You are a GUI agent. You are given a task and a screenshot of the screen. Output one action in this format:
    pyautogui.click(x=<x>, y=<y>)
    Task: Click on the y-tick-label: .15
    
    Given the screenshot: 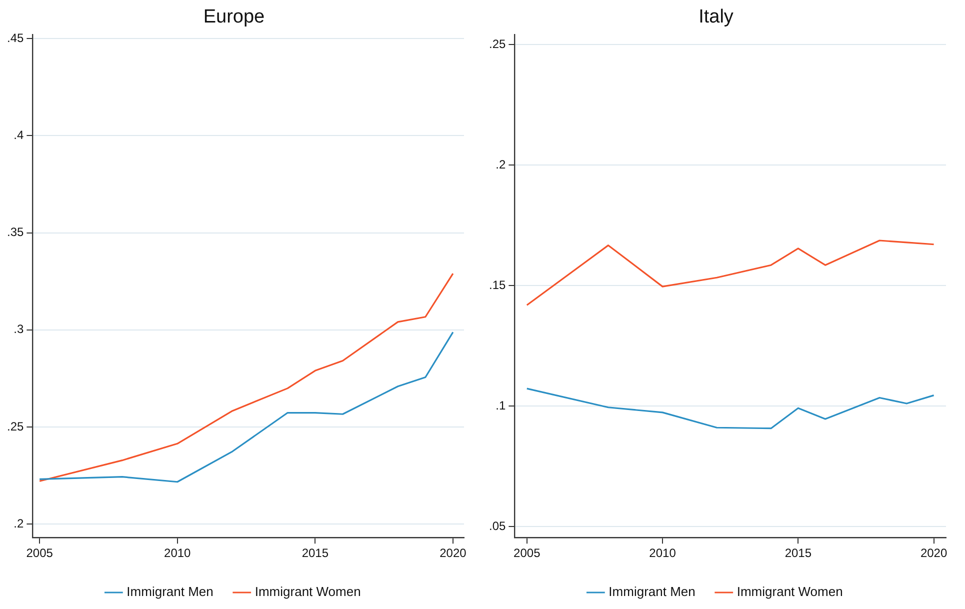 What is the action you would take?
    pyautogui.click(x=497, y=285)
    